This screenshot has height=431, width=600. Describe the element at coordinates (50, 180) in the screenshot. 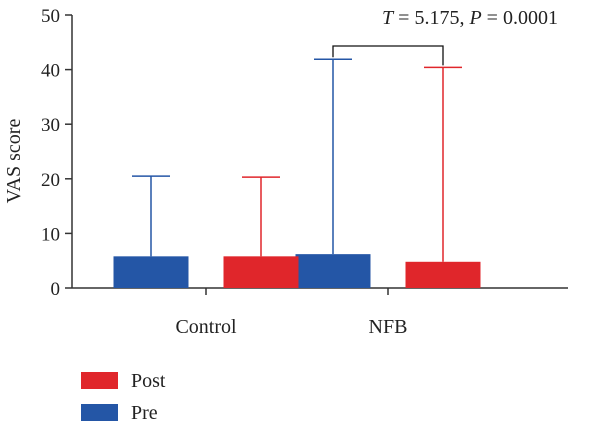

I see `y-tick-label: 20` at that location.